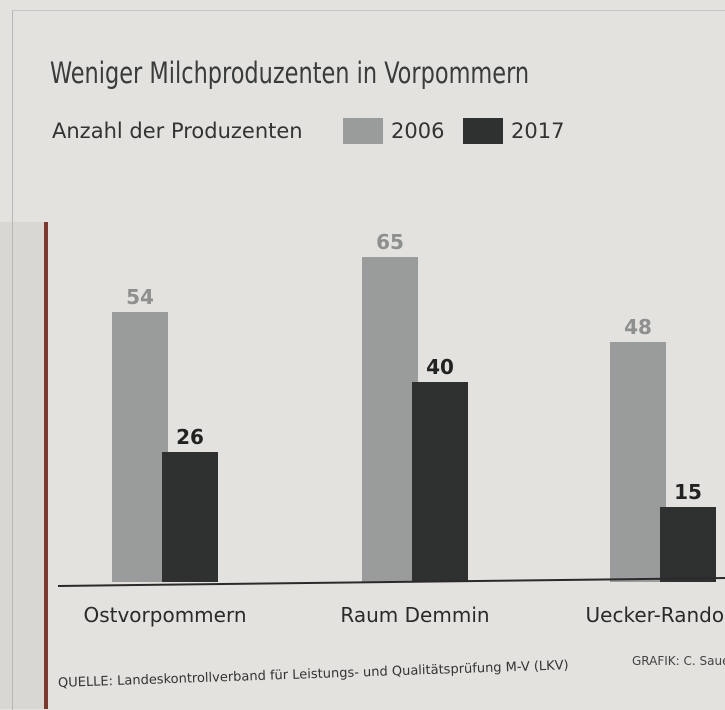 The image size is (725, 710). I want to click on chart-title: Weniger Milchproduzenten in Vorpommern, so click(290, 73).